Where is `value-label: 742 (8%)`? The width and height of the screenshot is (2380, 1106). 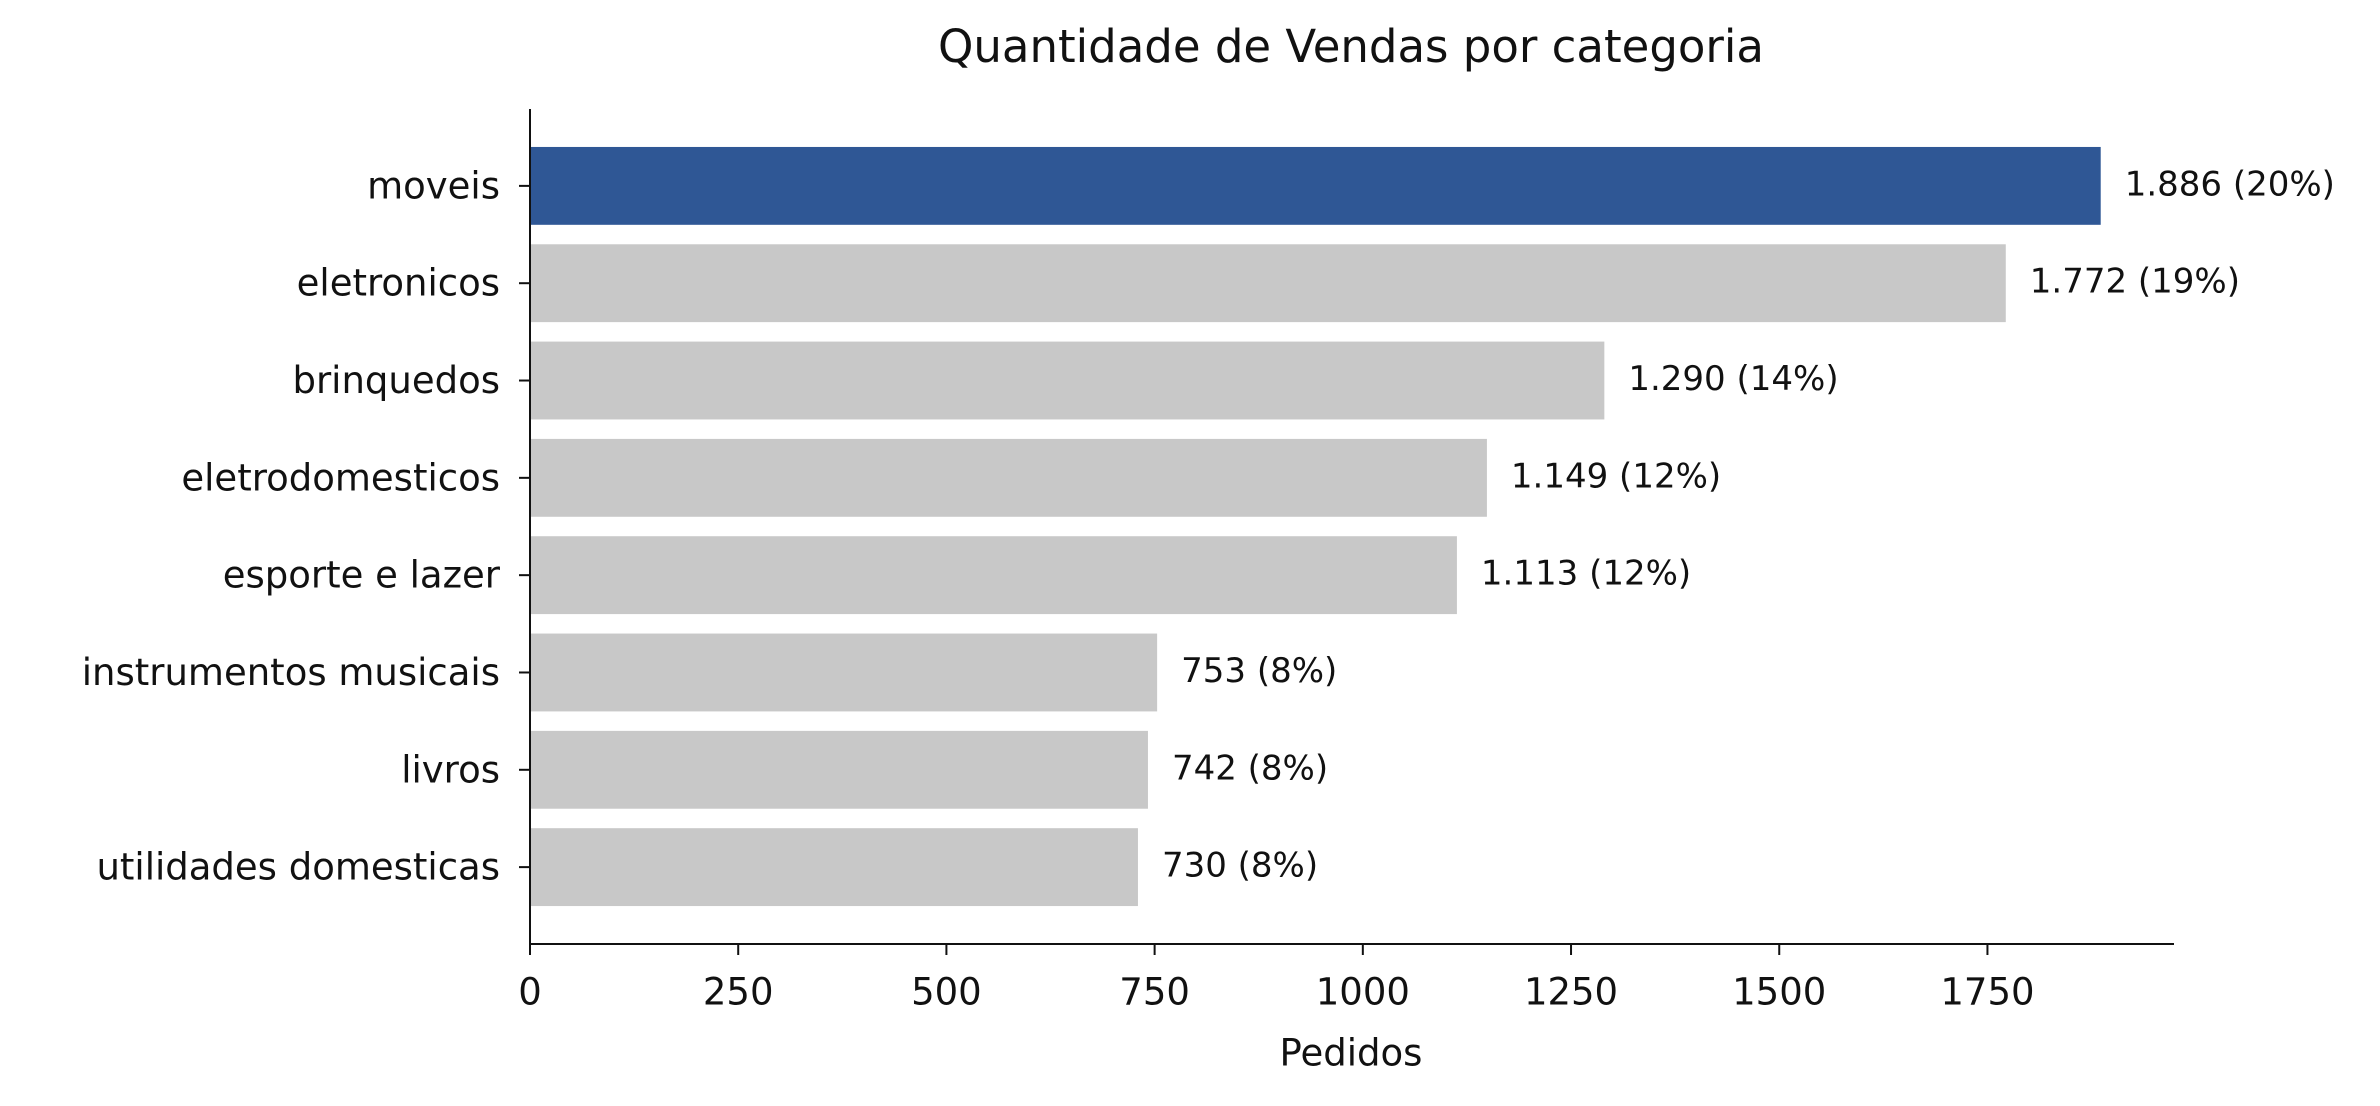
value-label: 742 (8%) is located at coordinates (1250, 768).